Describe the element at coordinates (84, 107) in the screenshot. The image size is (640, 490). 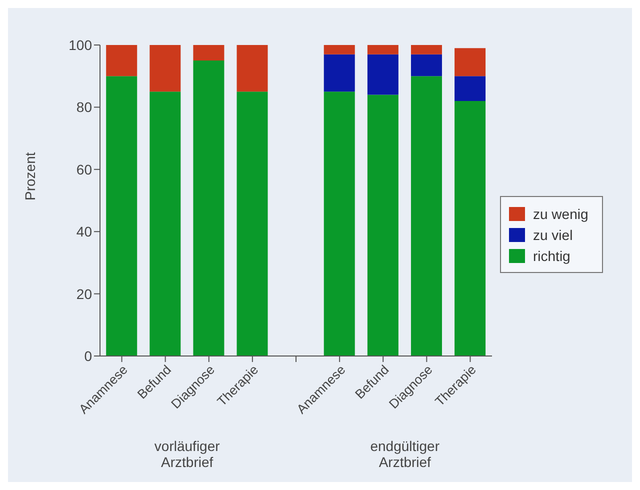
I see `y-tick-label: 80` at that location.